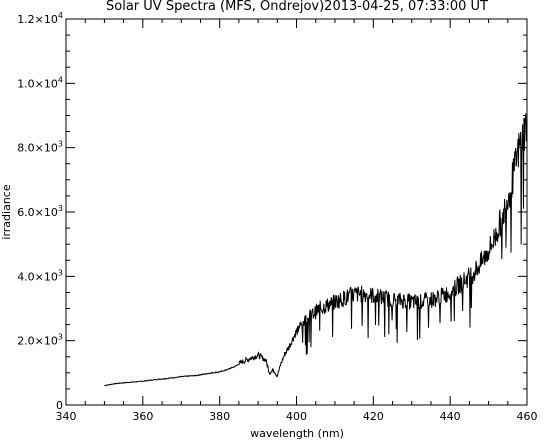  I want to click on x-tick-label: 360, so click(142, 416).